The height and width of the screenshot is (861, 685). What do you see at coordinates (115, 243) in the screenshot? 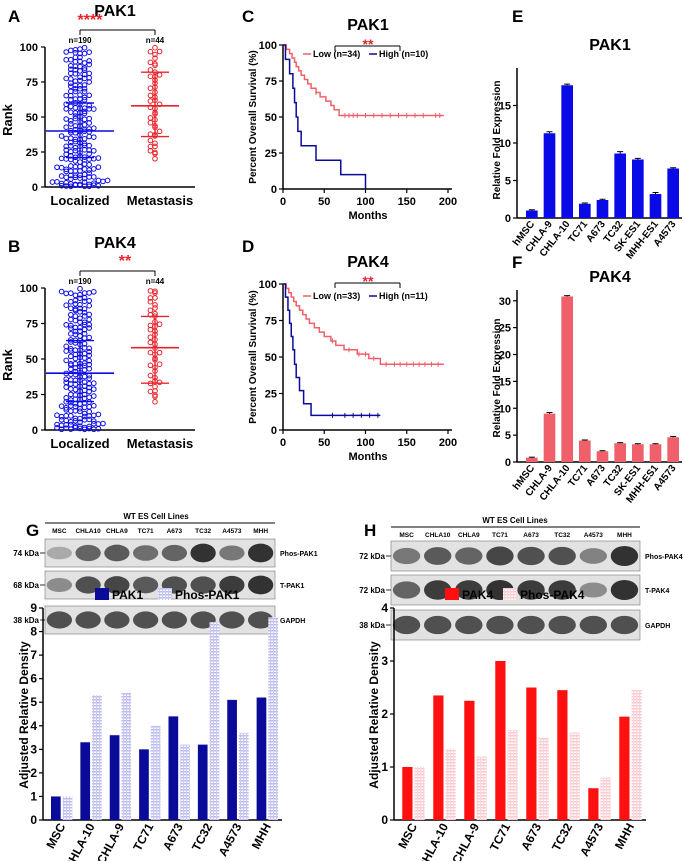
I see `chart-title-b: PAK4` at bounding box center [115, 243].